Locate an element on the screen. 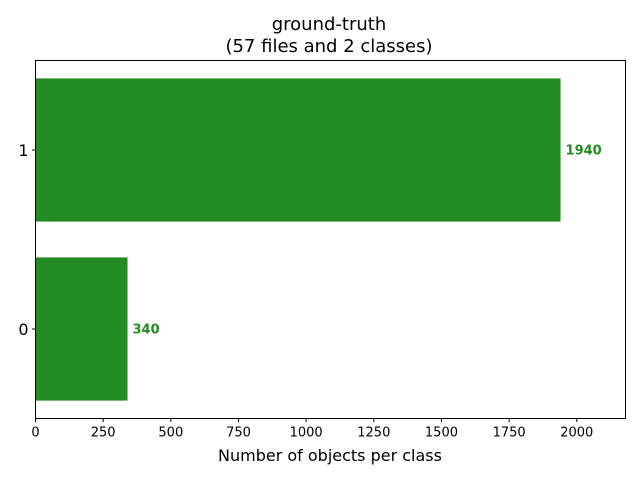  x-tick-label-2000: 2000 is located at coordinates (576, 433).